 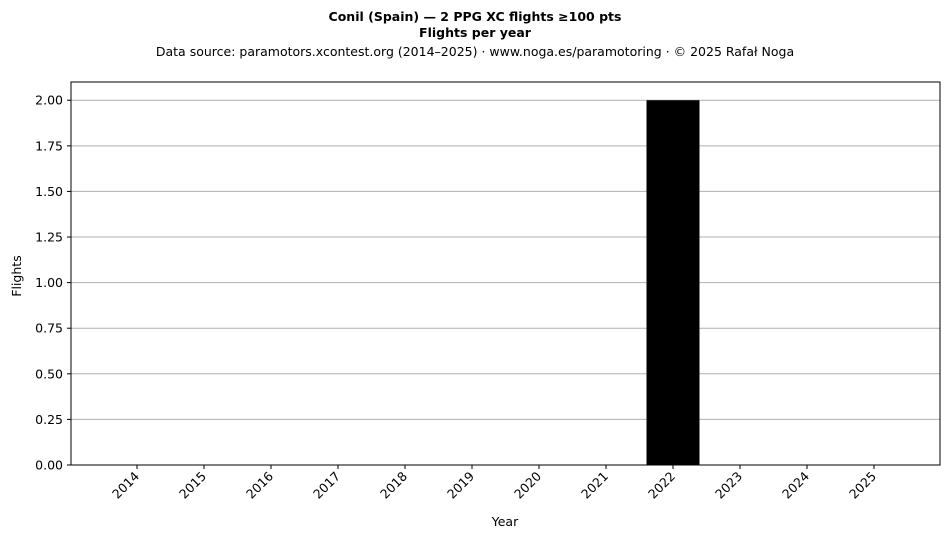 I want to click on y-axis: 0.00 0.25 0.50 0.75 1.00 1.25 1.50 1.75 2.00, so click(x=53, y=283).